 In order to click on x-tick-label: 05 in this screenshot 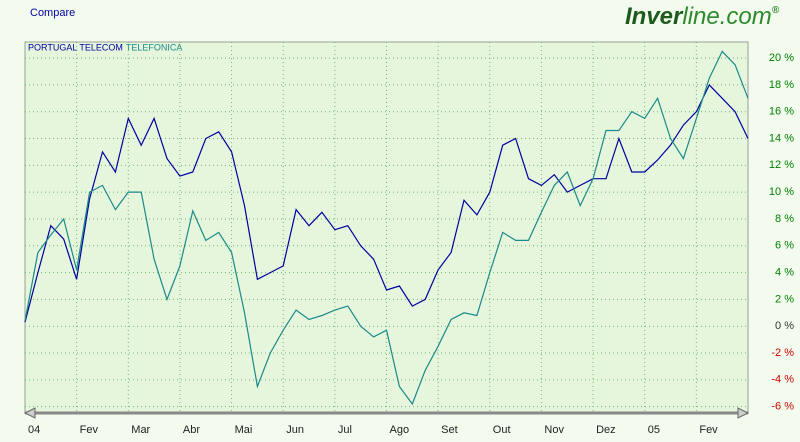, I will do `click(654, 430)`.